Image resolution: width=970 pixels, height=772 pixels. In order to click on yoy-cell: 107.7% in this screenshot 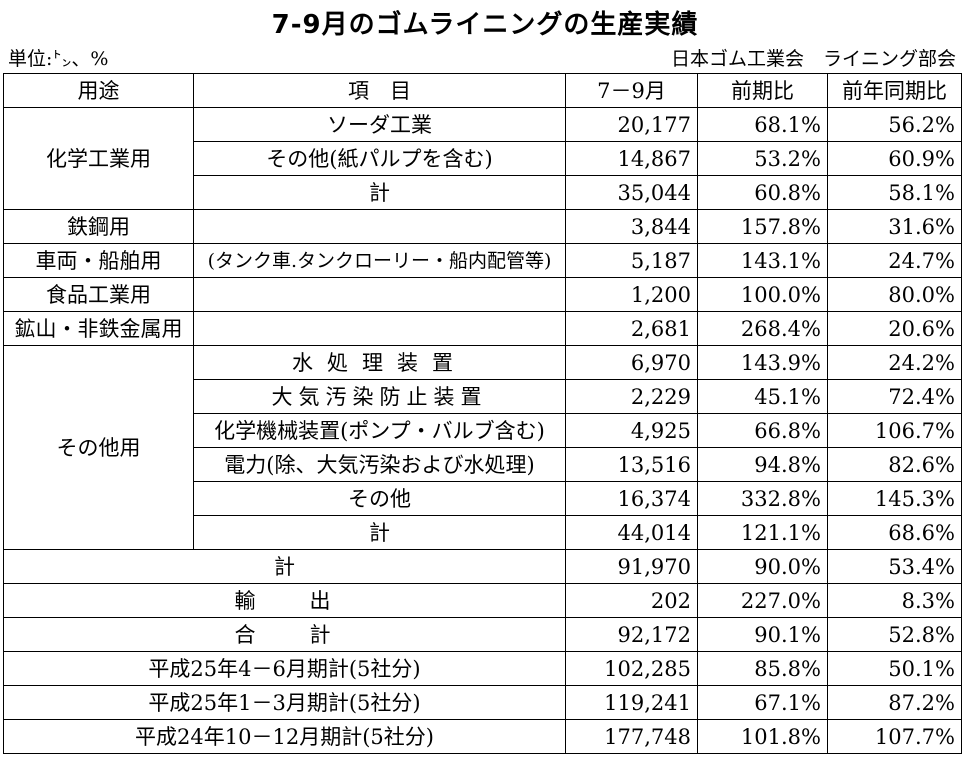, I will do `click(894, 736)`.